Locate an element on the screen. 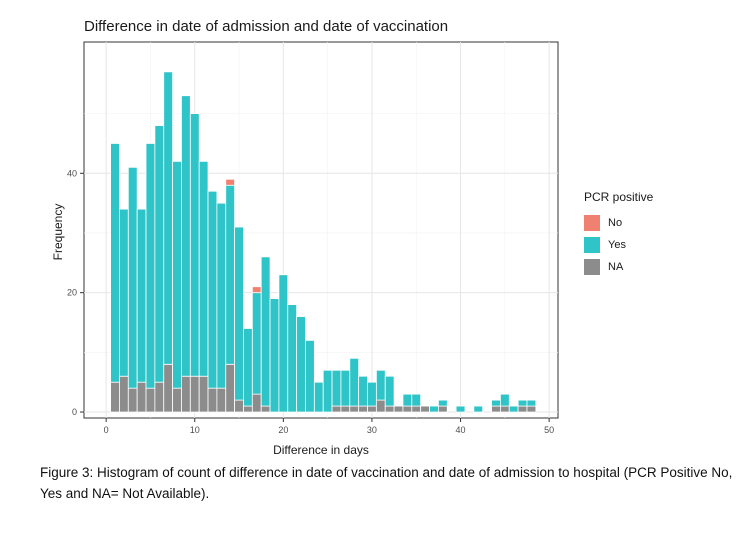 This screenshot has height=536, width=752. y-axis-label: Frequency is located at coordinates (58, 232).